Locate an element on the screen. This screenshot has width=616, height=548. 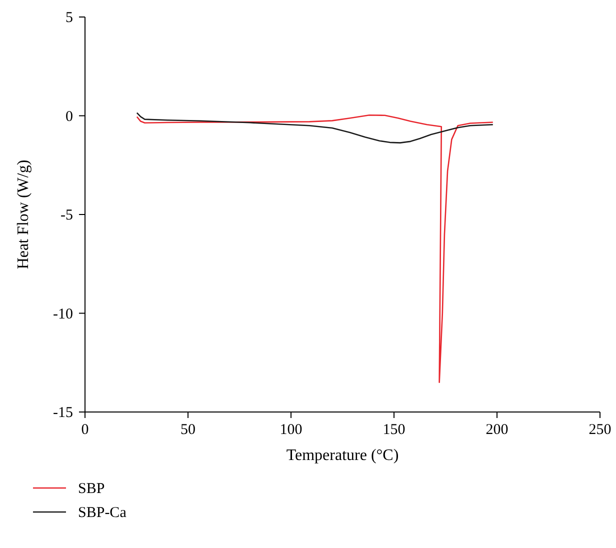
y-tick-label: -15 is located at coordinates (63, 413).